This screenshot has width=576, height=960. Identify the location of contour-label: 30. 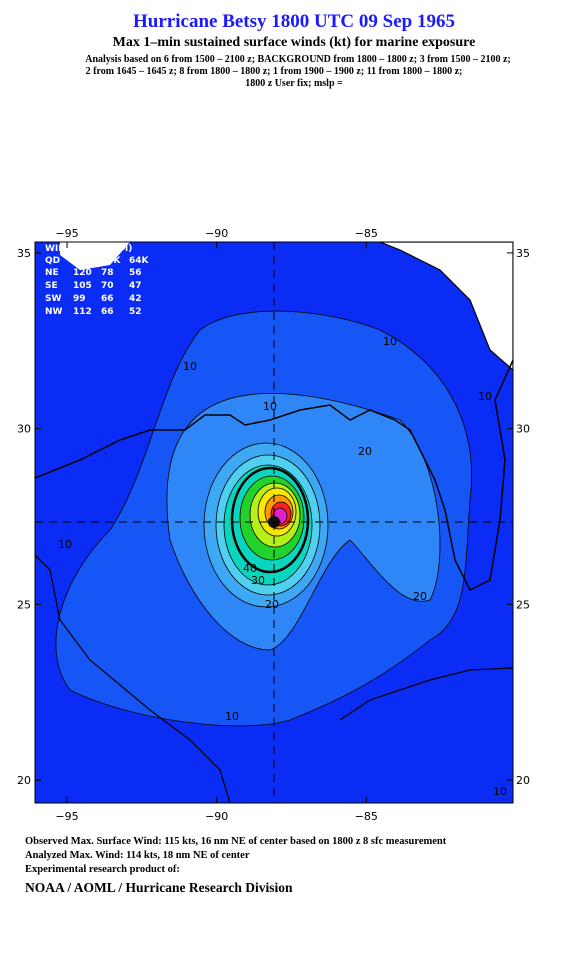
(258, 580).